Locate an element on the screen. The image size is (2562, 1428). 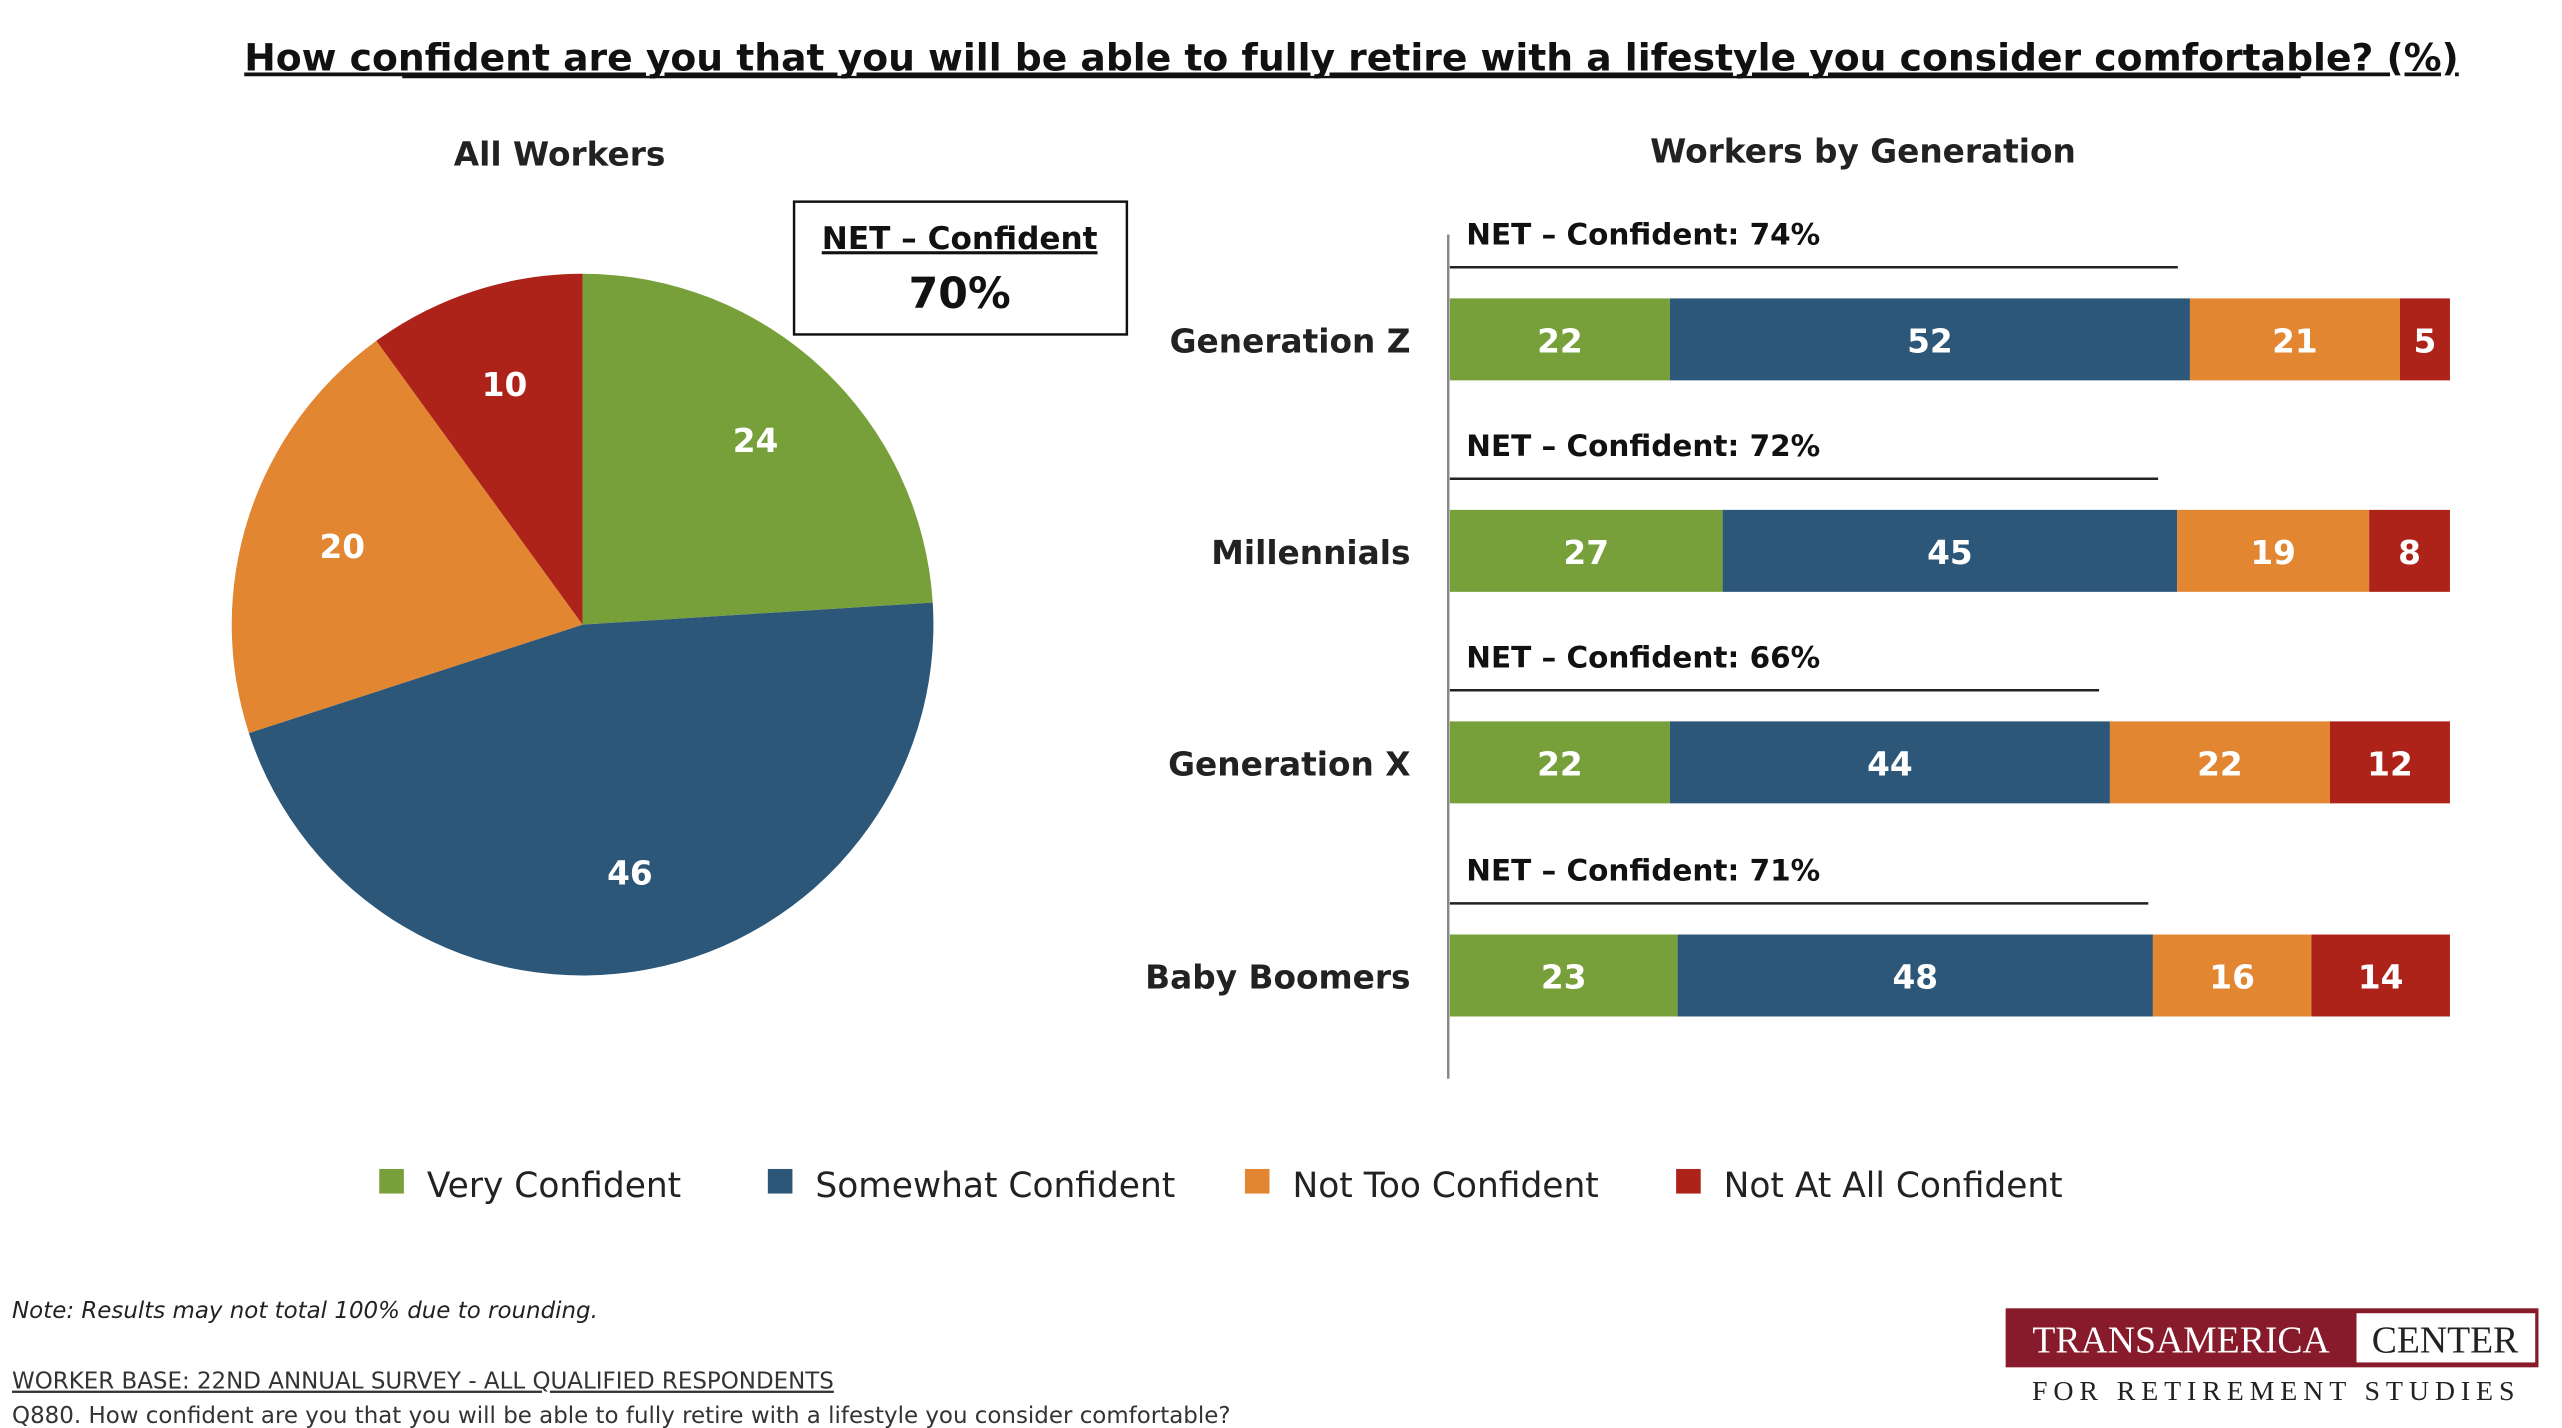
pie-label: 24 is located at coordinates (756, 441).